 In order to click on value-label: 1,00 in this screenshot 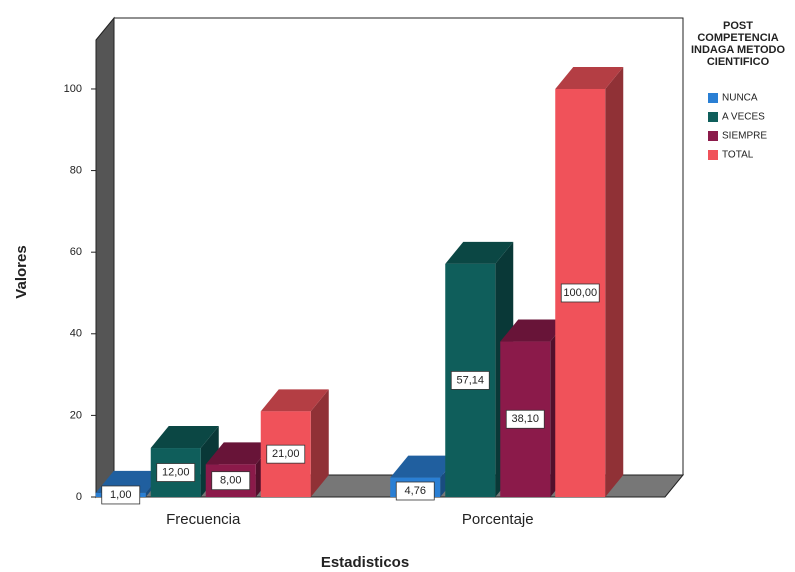, I will do `click(121, 495)`.